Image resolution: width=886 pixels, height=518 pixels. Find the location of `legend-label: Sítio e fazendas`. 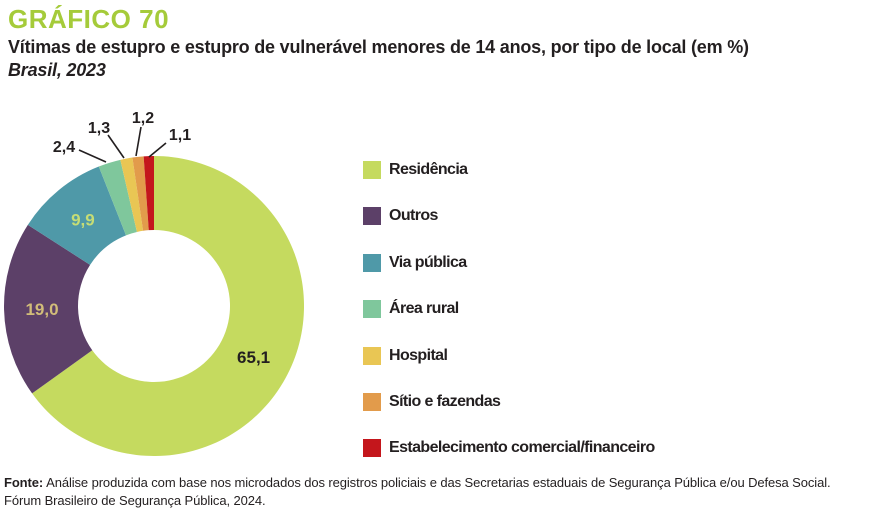

legend-label: Sítio e fazendas is located at coordinates (445, 401).